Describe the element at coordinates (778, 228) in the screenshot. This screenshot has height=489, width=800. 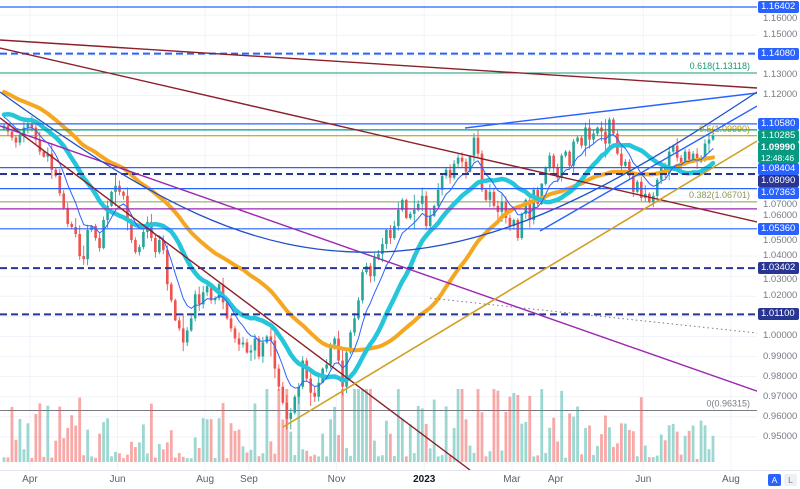
I see `price-level-badge: 1.05360` at that location.